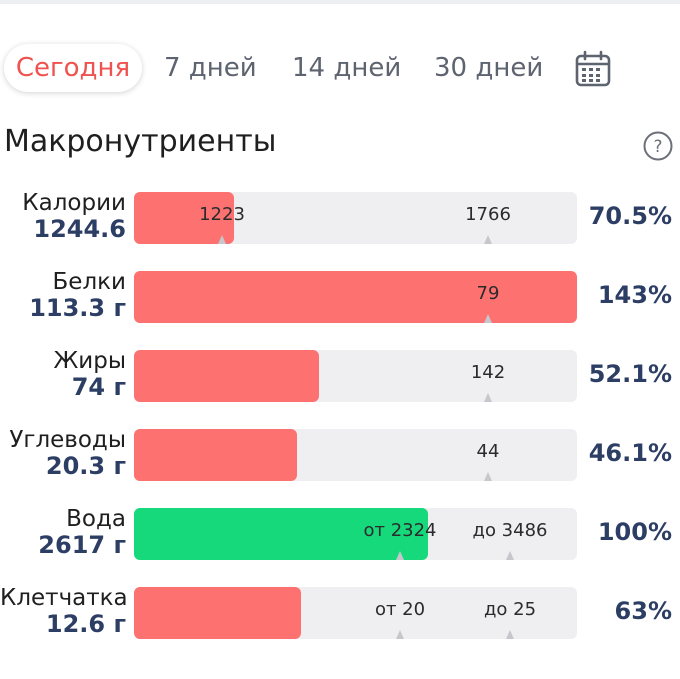 The height and width of the screenshot is (679, 680). Describe the element at coordinates (77, 308) in the screenshot. I see `nutrient-value: 113.3 г` at that location.